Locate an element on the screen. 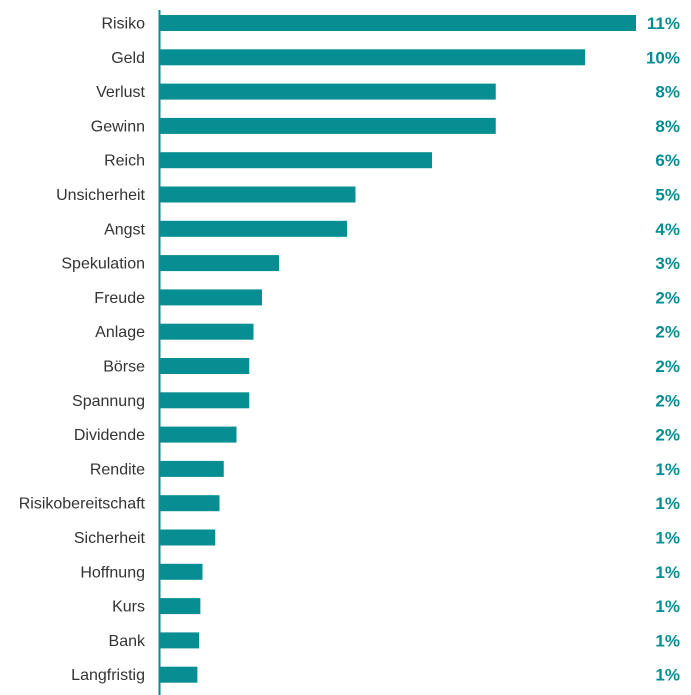 This screenshot has height=695, width=691. category-label: Anlage is located at coordinates (120, 332).